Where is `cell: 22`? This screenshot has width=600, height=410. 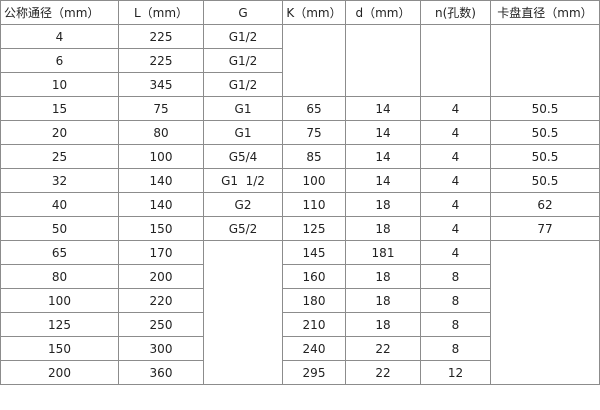 cell: 22 is located at coordinates (383, 372).